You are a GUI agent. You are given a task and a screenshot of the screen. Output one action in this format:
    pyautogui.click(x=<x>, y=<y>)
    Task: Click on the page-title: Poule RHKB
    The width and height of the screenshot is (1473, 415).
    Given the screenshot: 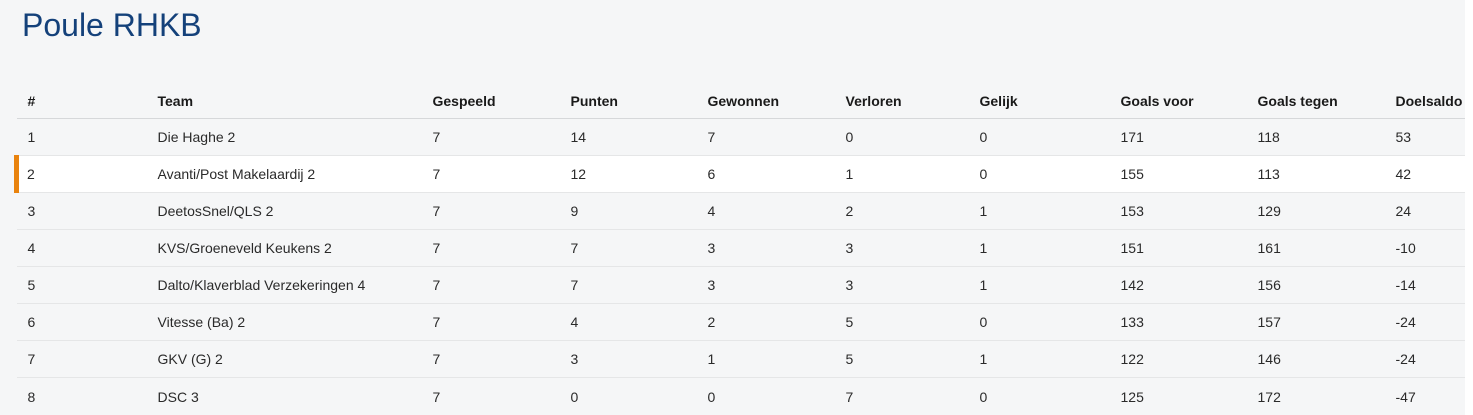 What is the action you would take?
    pyautogui.click(x=112, y=25)
    